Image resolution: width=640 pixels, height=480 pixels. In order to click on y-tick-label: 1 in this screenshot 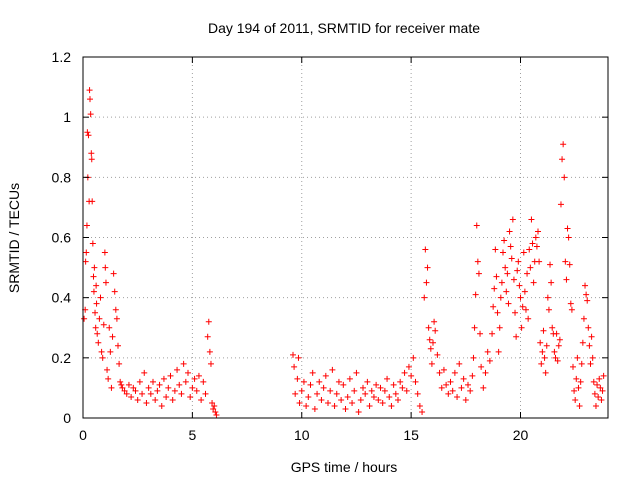, I will do `click(67, 117)`.